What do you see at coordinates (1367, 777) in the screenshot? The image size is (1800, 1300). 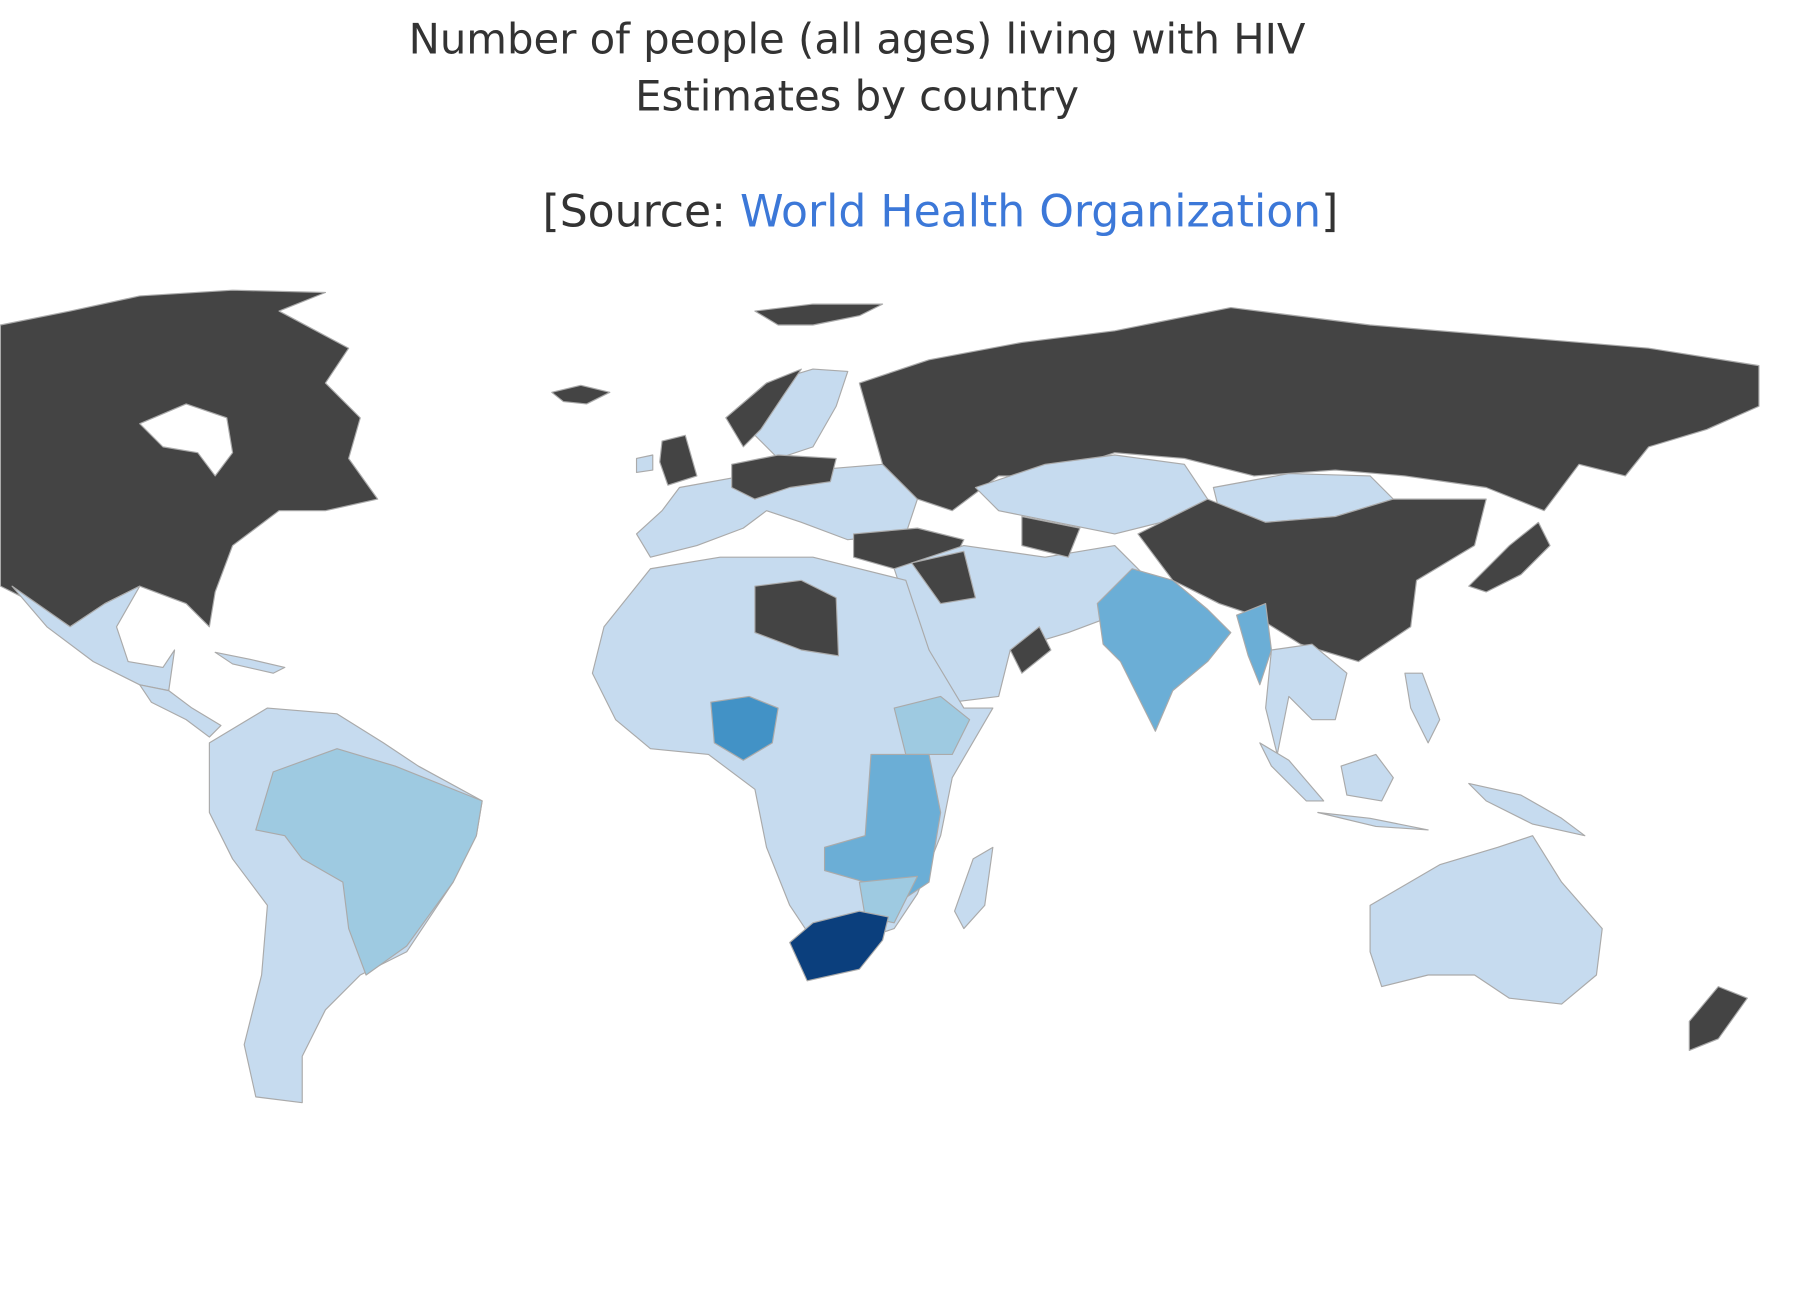 I see `borneo` at bounding box center [1367, 777].